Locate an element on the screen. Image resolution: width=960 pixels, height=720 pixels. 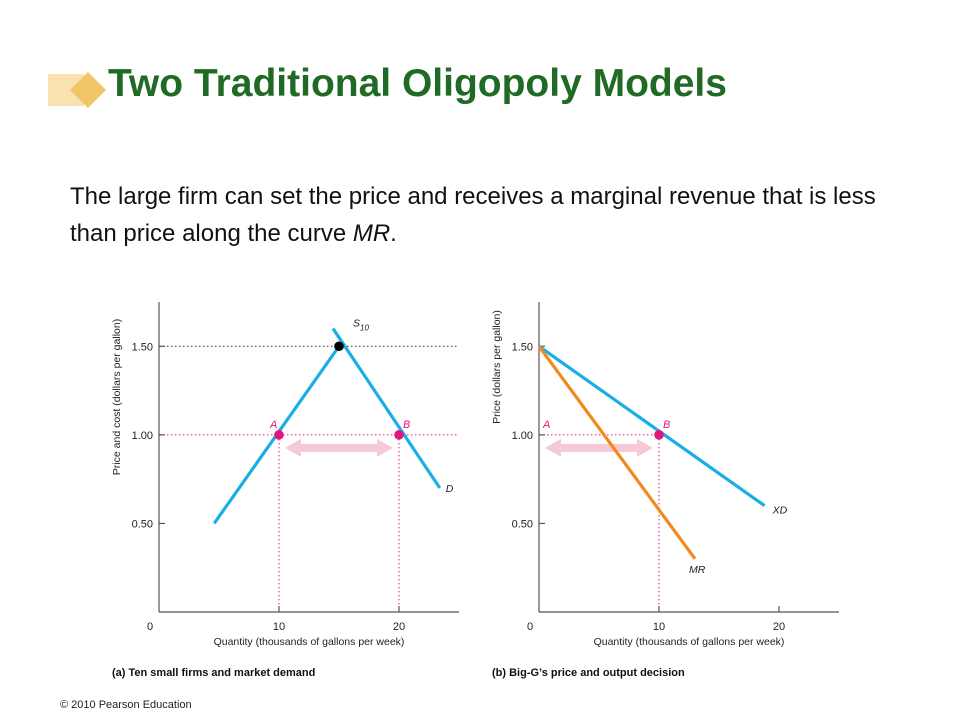
panel-a-point-b is located at coordinates (399, 435).